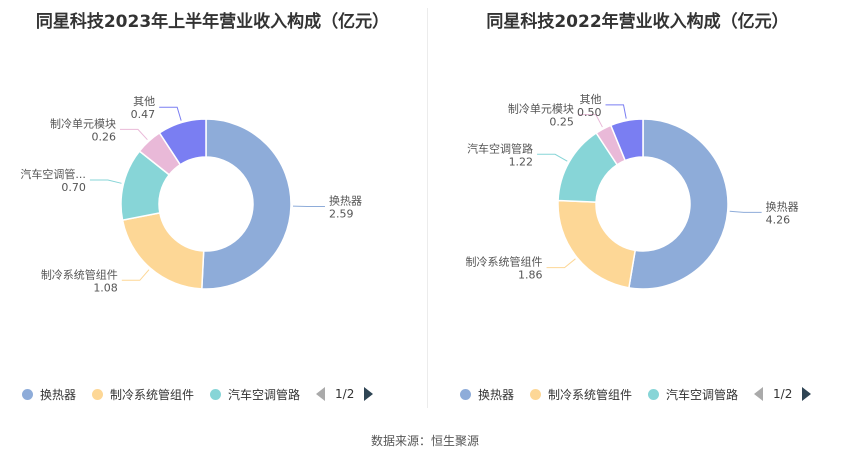 Image resolution: width=850 pixels, height=459 pixels. Describe the element at coordinates (212, 22) in the screenshot. I see `chart-title: 同星科技2023年上半年营业收入构成（亿元）` at that location.